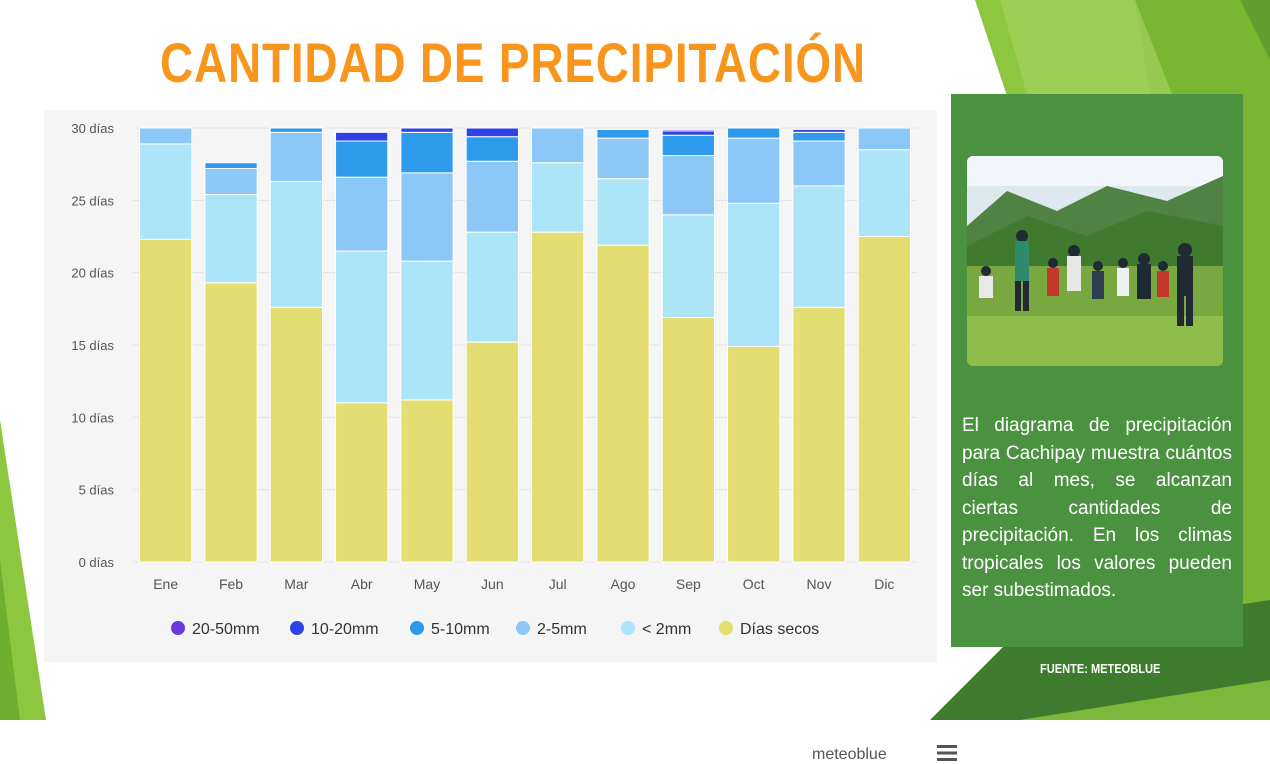 Image resolution: width=1270 pixels, height=764 pixels. Describe the element at coordinates (345, 629) in the screenshot. I see `legend-label: 10-20mm` at that location.